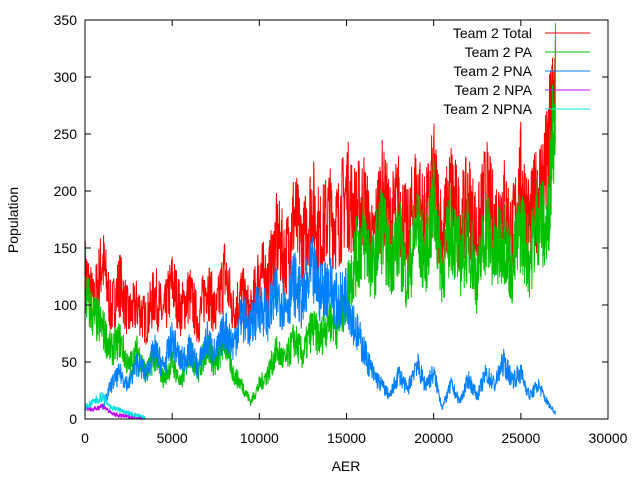 Image resolution: width=640 pixels, height=485 pixels. I want to click on x-tick-label: 30000, so click(608, 438).